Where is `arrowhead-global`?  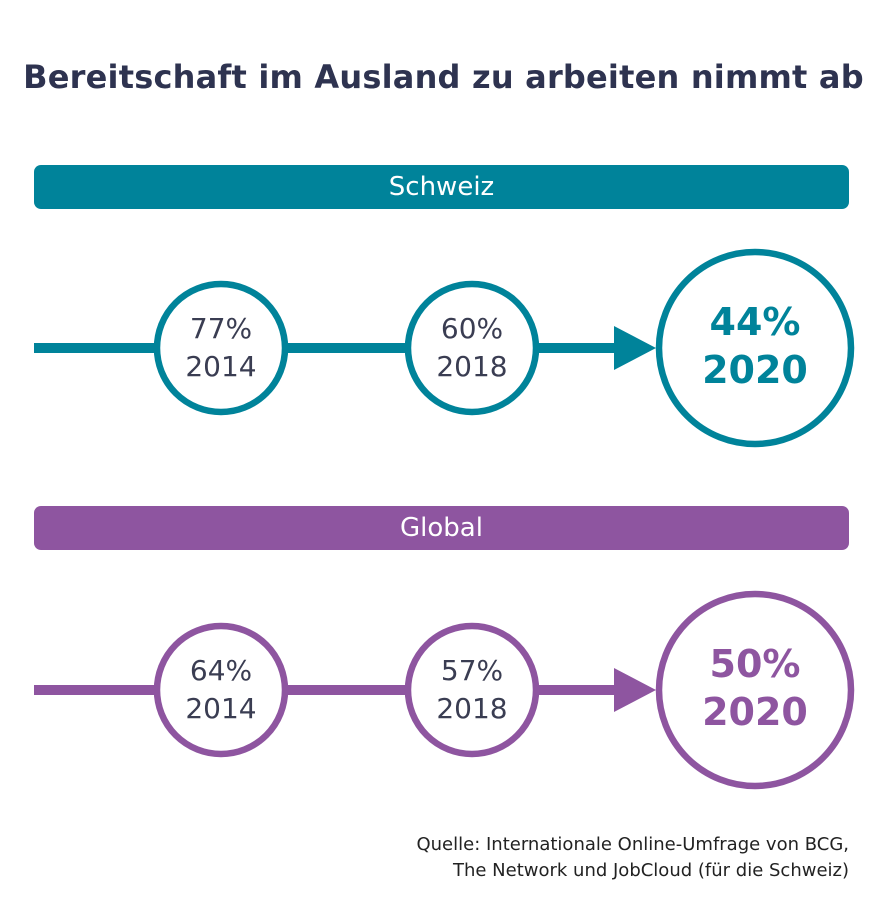
arrowhead-global is located at coordinates (635, 690).